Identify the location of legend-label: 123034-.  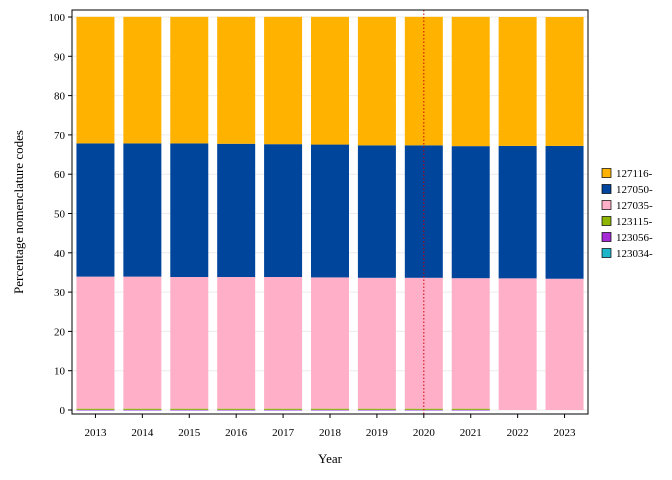
(634, 254).